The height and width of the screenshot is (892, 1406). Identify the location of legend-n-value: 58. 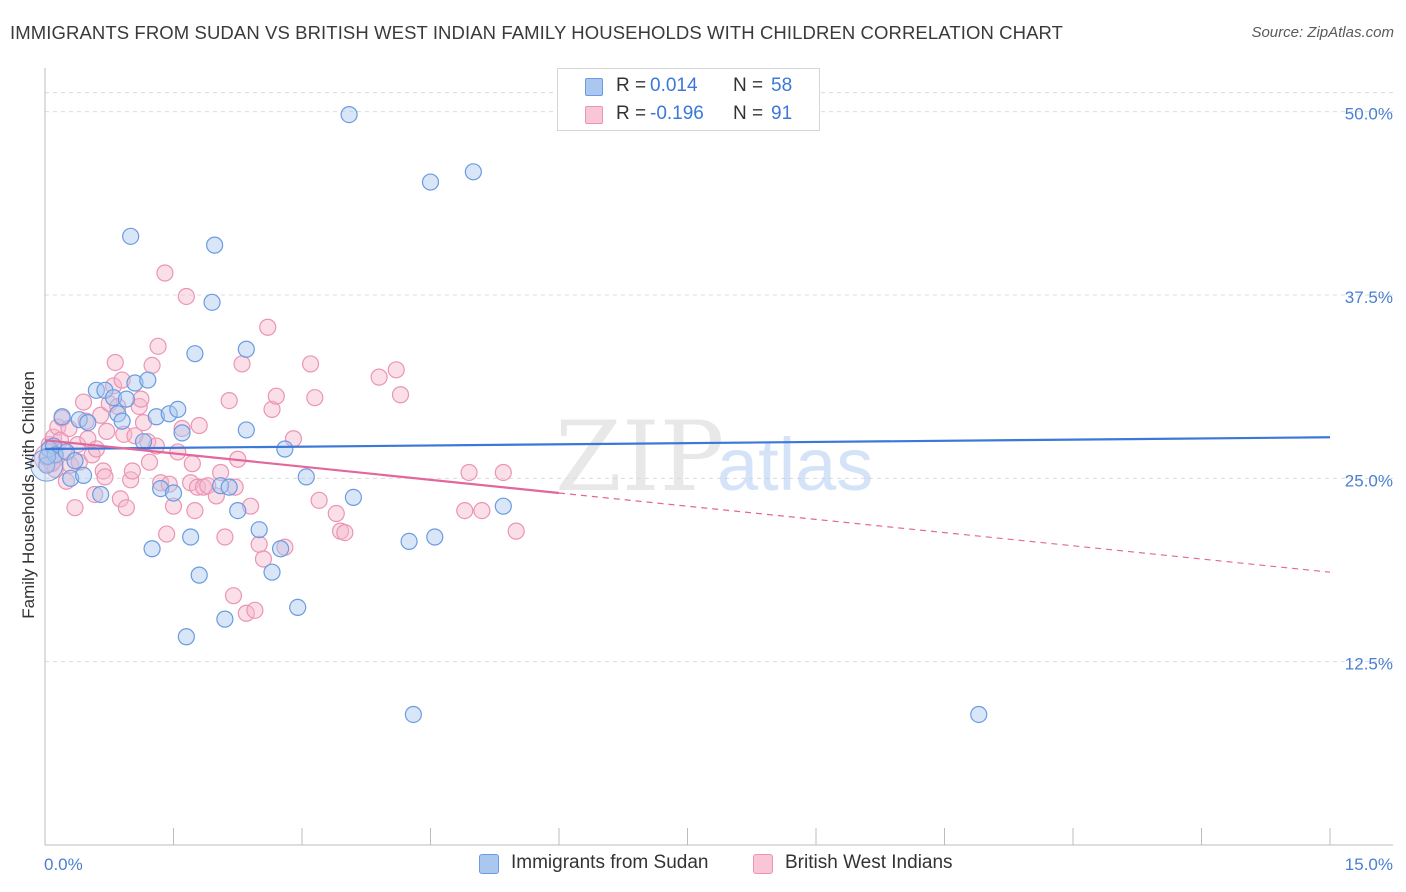
(782, 85).